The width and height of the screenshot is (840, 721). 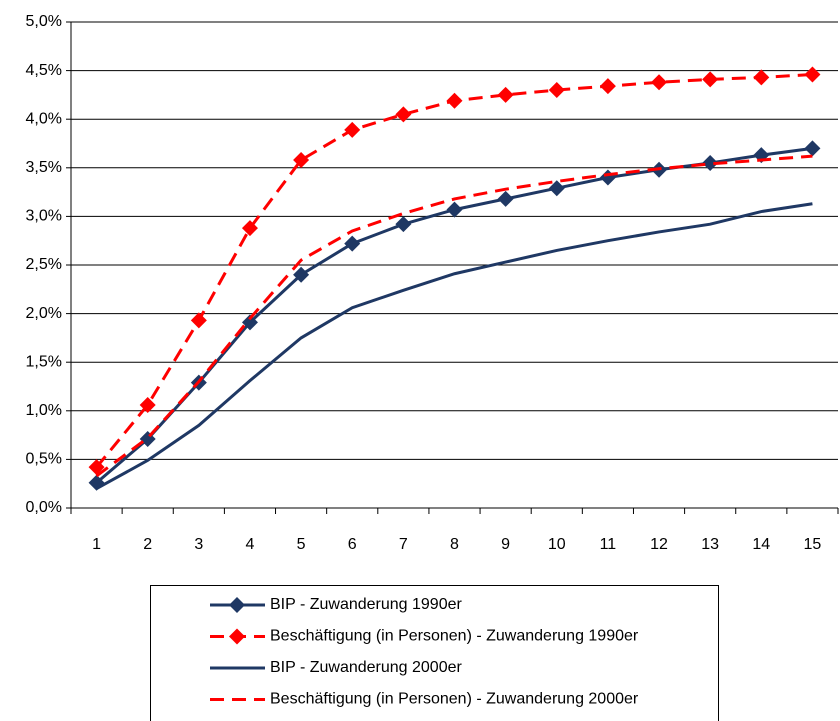 I want to click on x-tick-label: 2, so click(x=147, y=544).